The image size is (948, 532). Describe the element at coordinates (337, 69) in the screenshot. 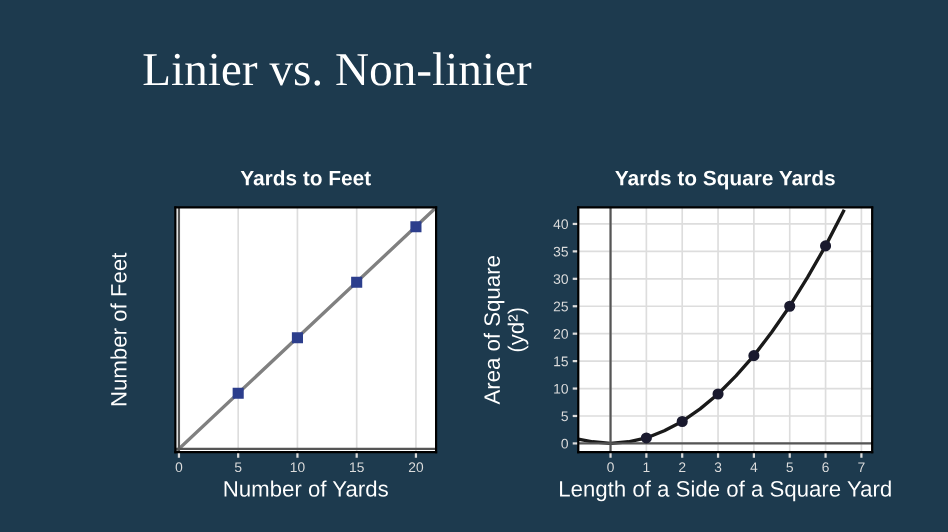

I see `text: Linier vs. Non-linier` at that location.